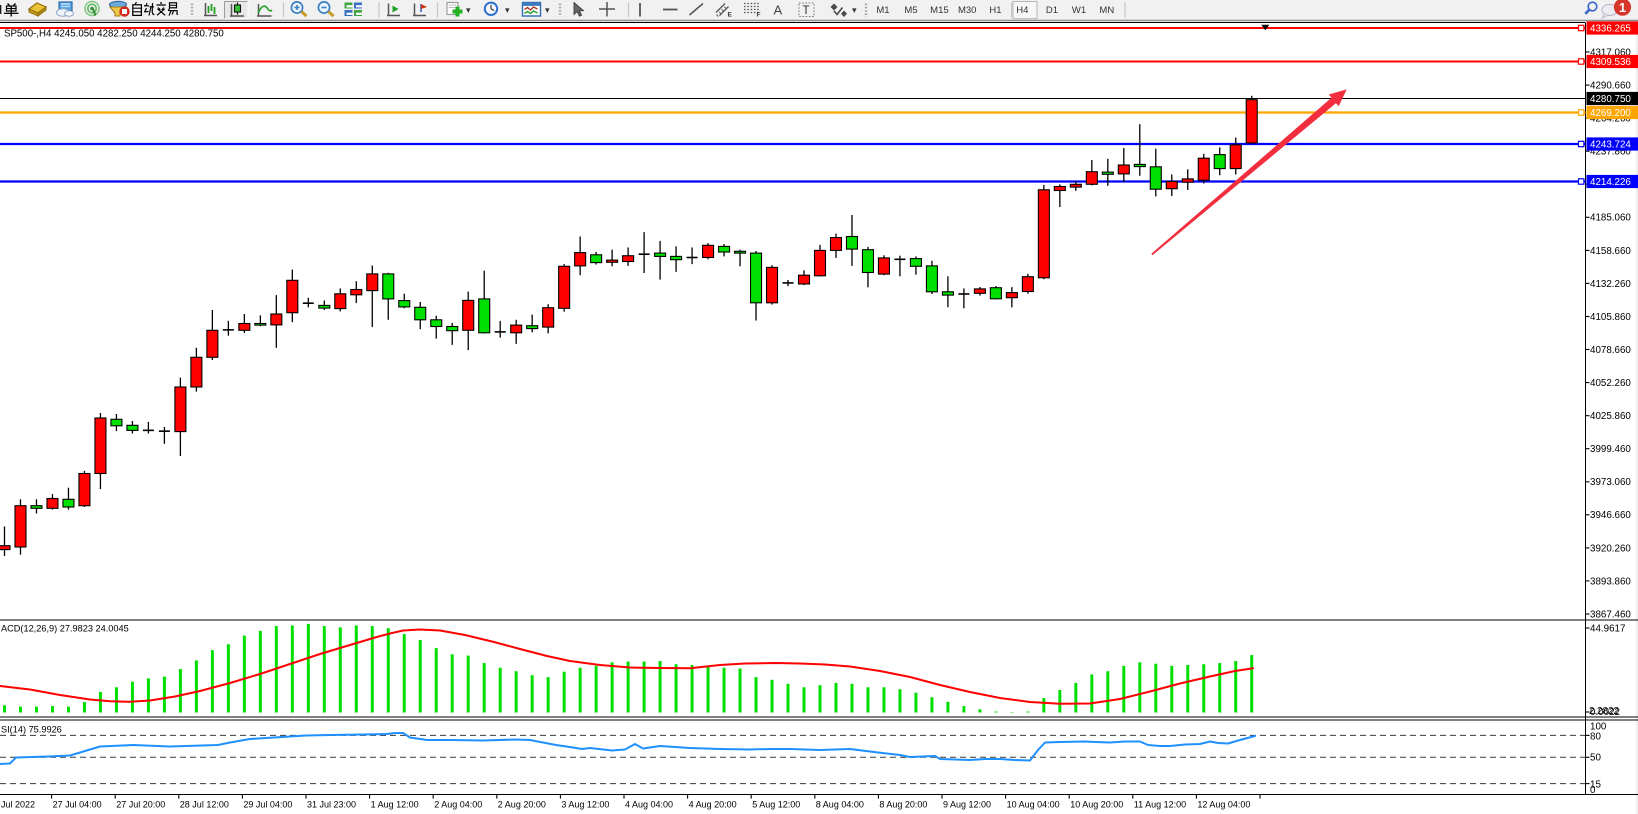 This screenshot has height=814, width=1638. Describe the element at coordinates (1610, 99) in the screenshot. I see `svg-text: 4280.750` at that location.